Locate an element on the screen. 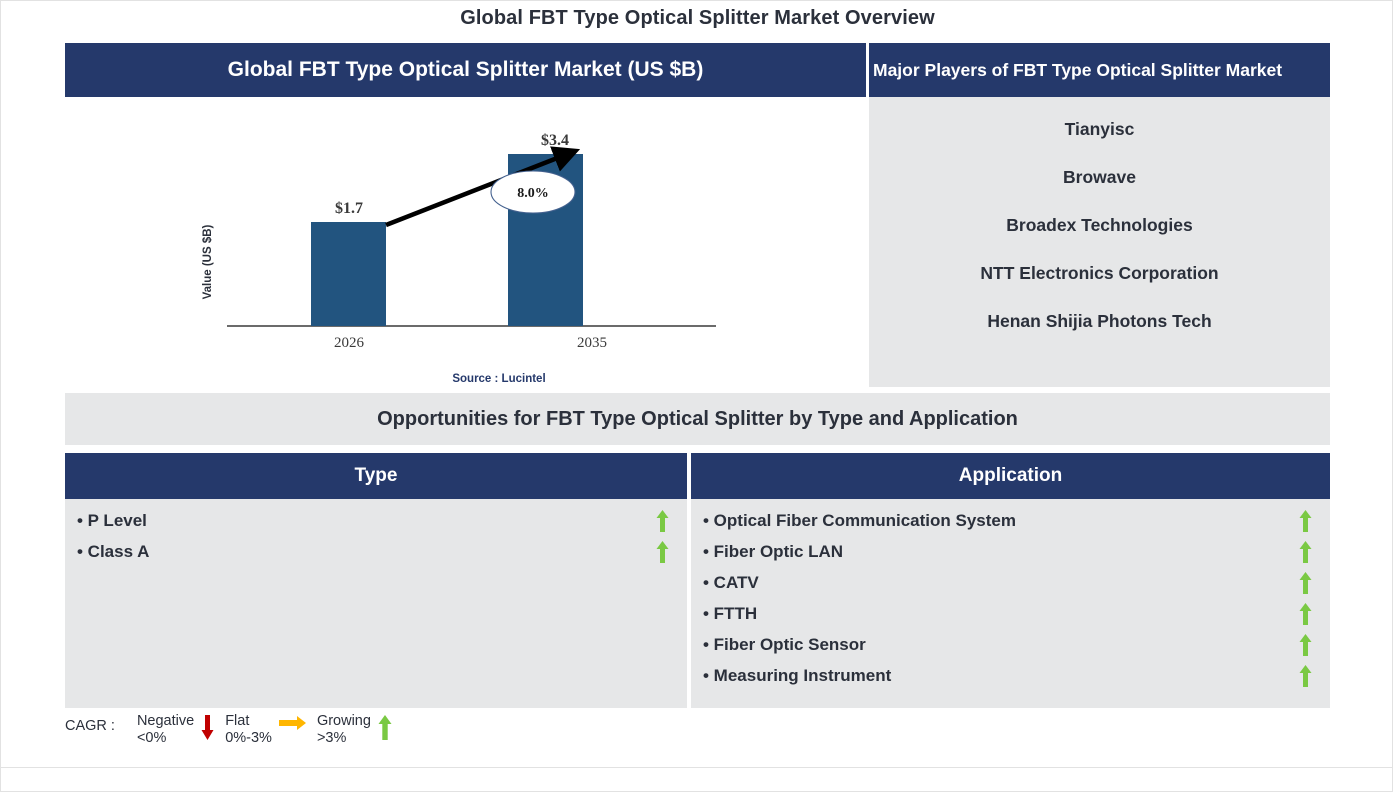 This screenshot has height=792, width=1393. x-tick-label-2026: 2026 is located at coordinates (349, 343).